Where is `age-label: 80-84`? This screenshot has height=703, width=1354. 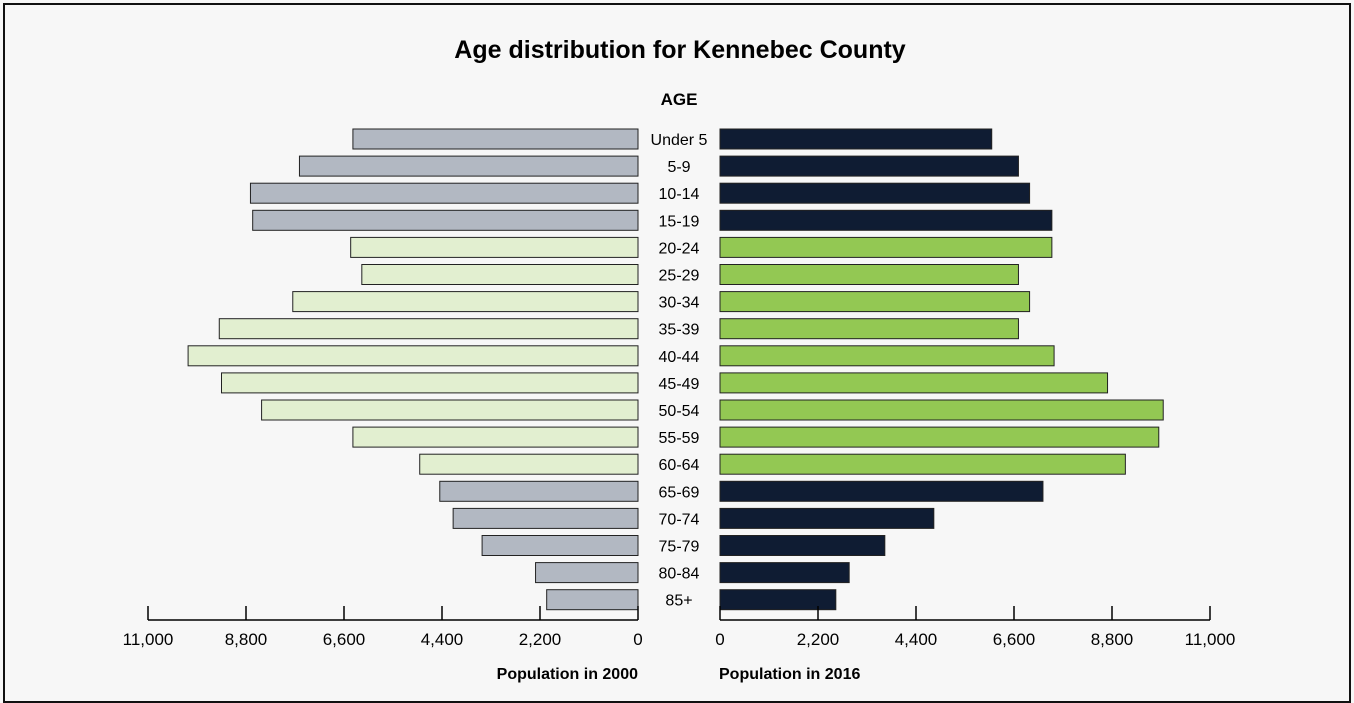
age-label: 80-84 is located at coordinates (679, 574).